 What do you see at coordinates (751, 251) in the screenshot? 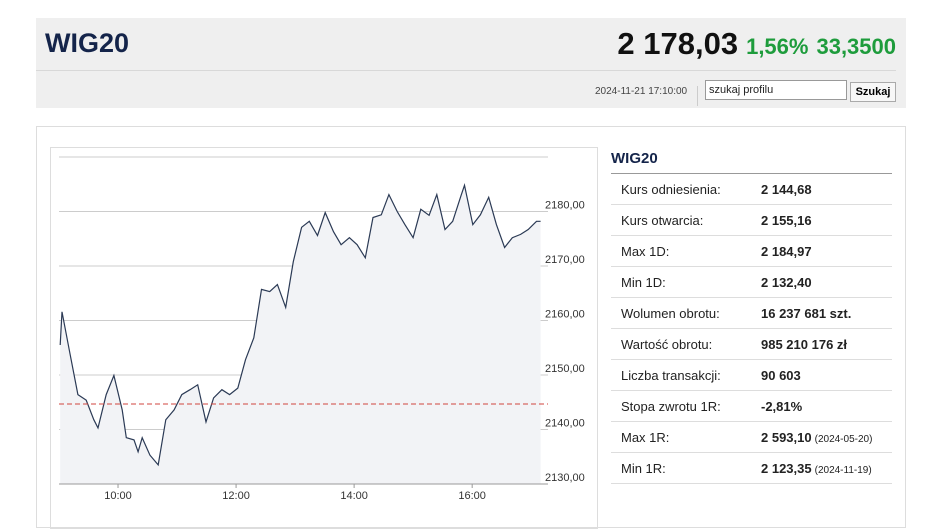
I see `table-row: Max 1D: 2 184,97` at bounding box center [751, 251].